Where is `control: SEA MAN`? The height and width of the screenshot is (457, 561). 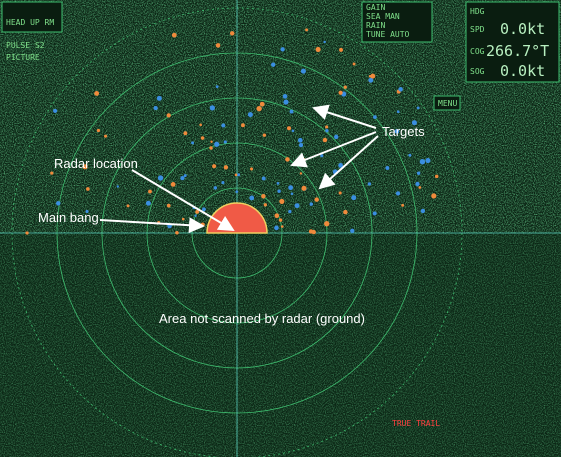 control: SEA MAN is located at coordinates (383, 16).